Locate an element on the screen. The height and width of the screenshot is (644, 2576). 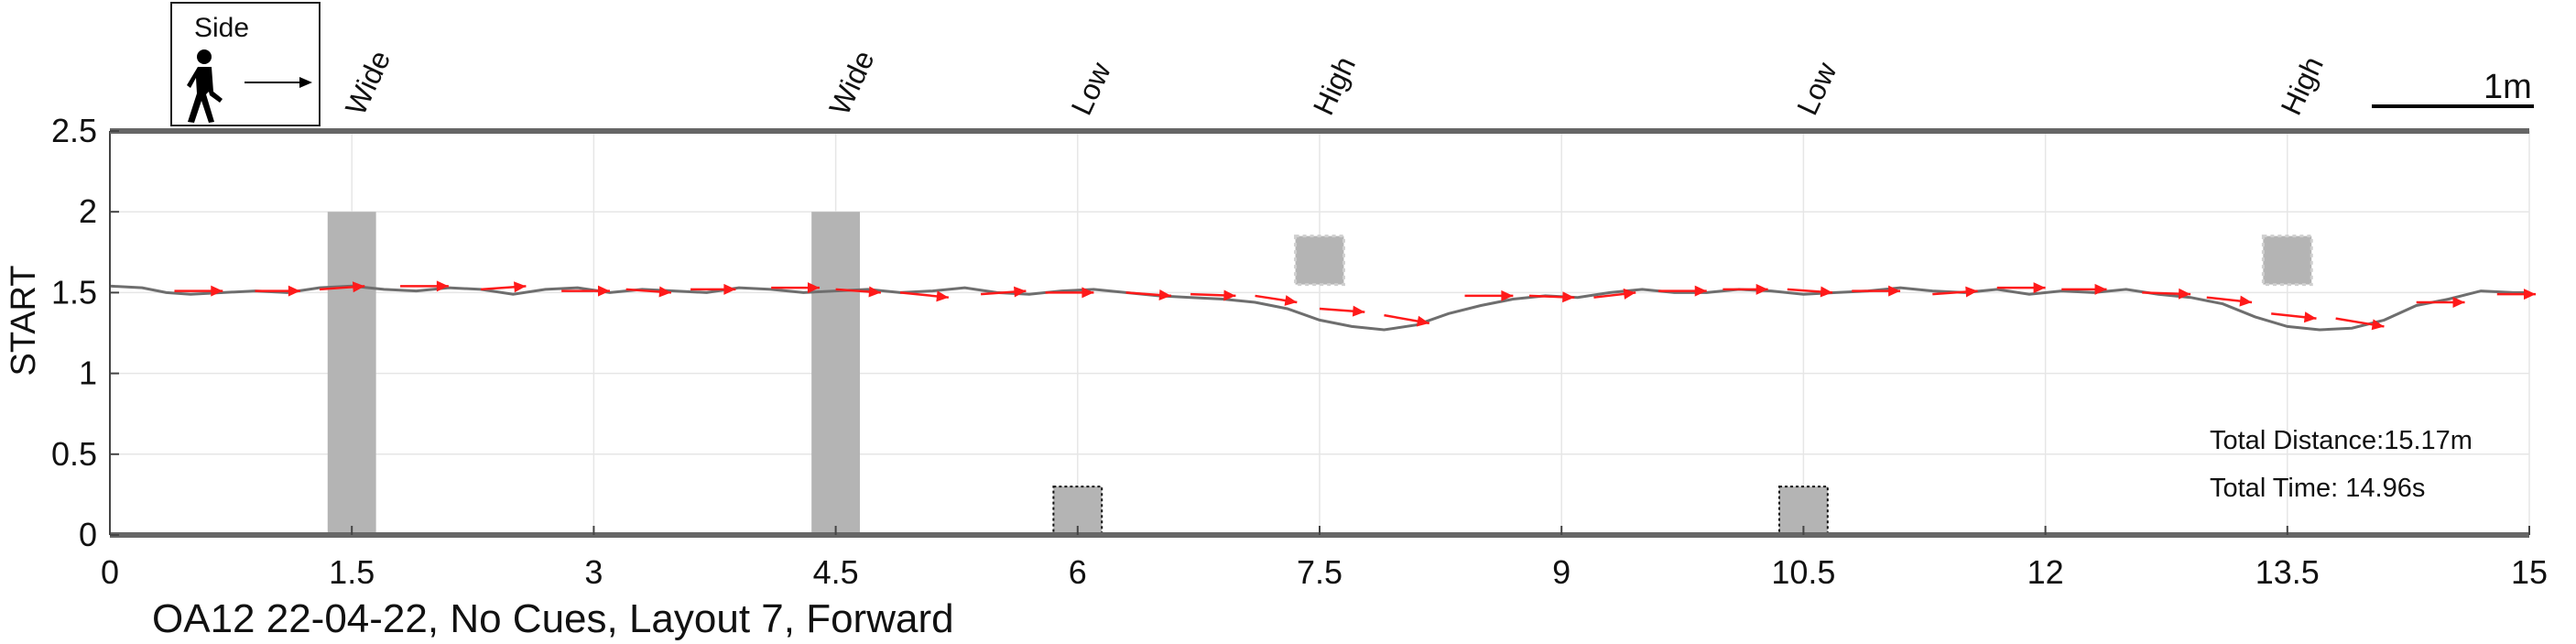
legend: Side is located at coordinates (245, 64).